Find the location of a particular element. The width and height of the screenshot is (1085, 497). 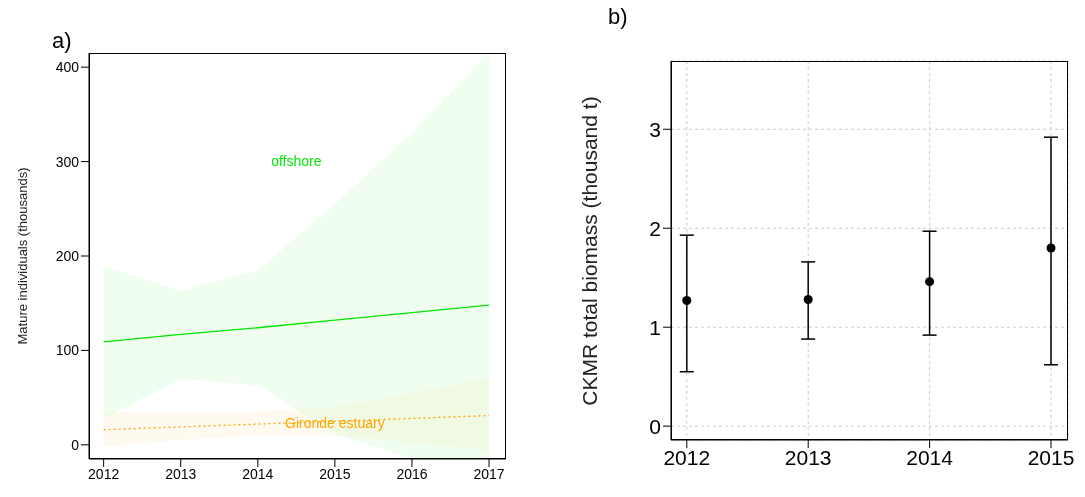

x-tick-label: 2016 is located at coordinates (412, 473).